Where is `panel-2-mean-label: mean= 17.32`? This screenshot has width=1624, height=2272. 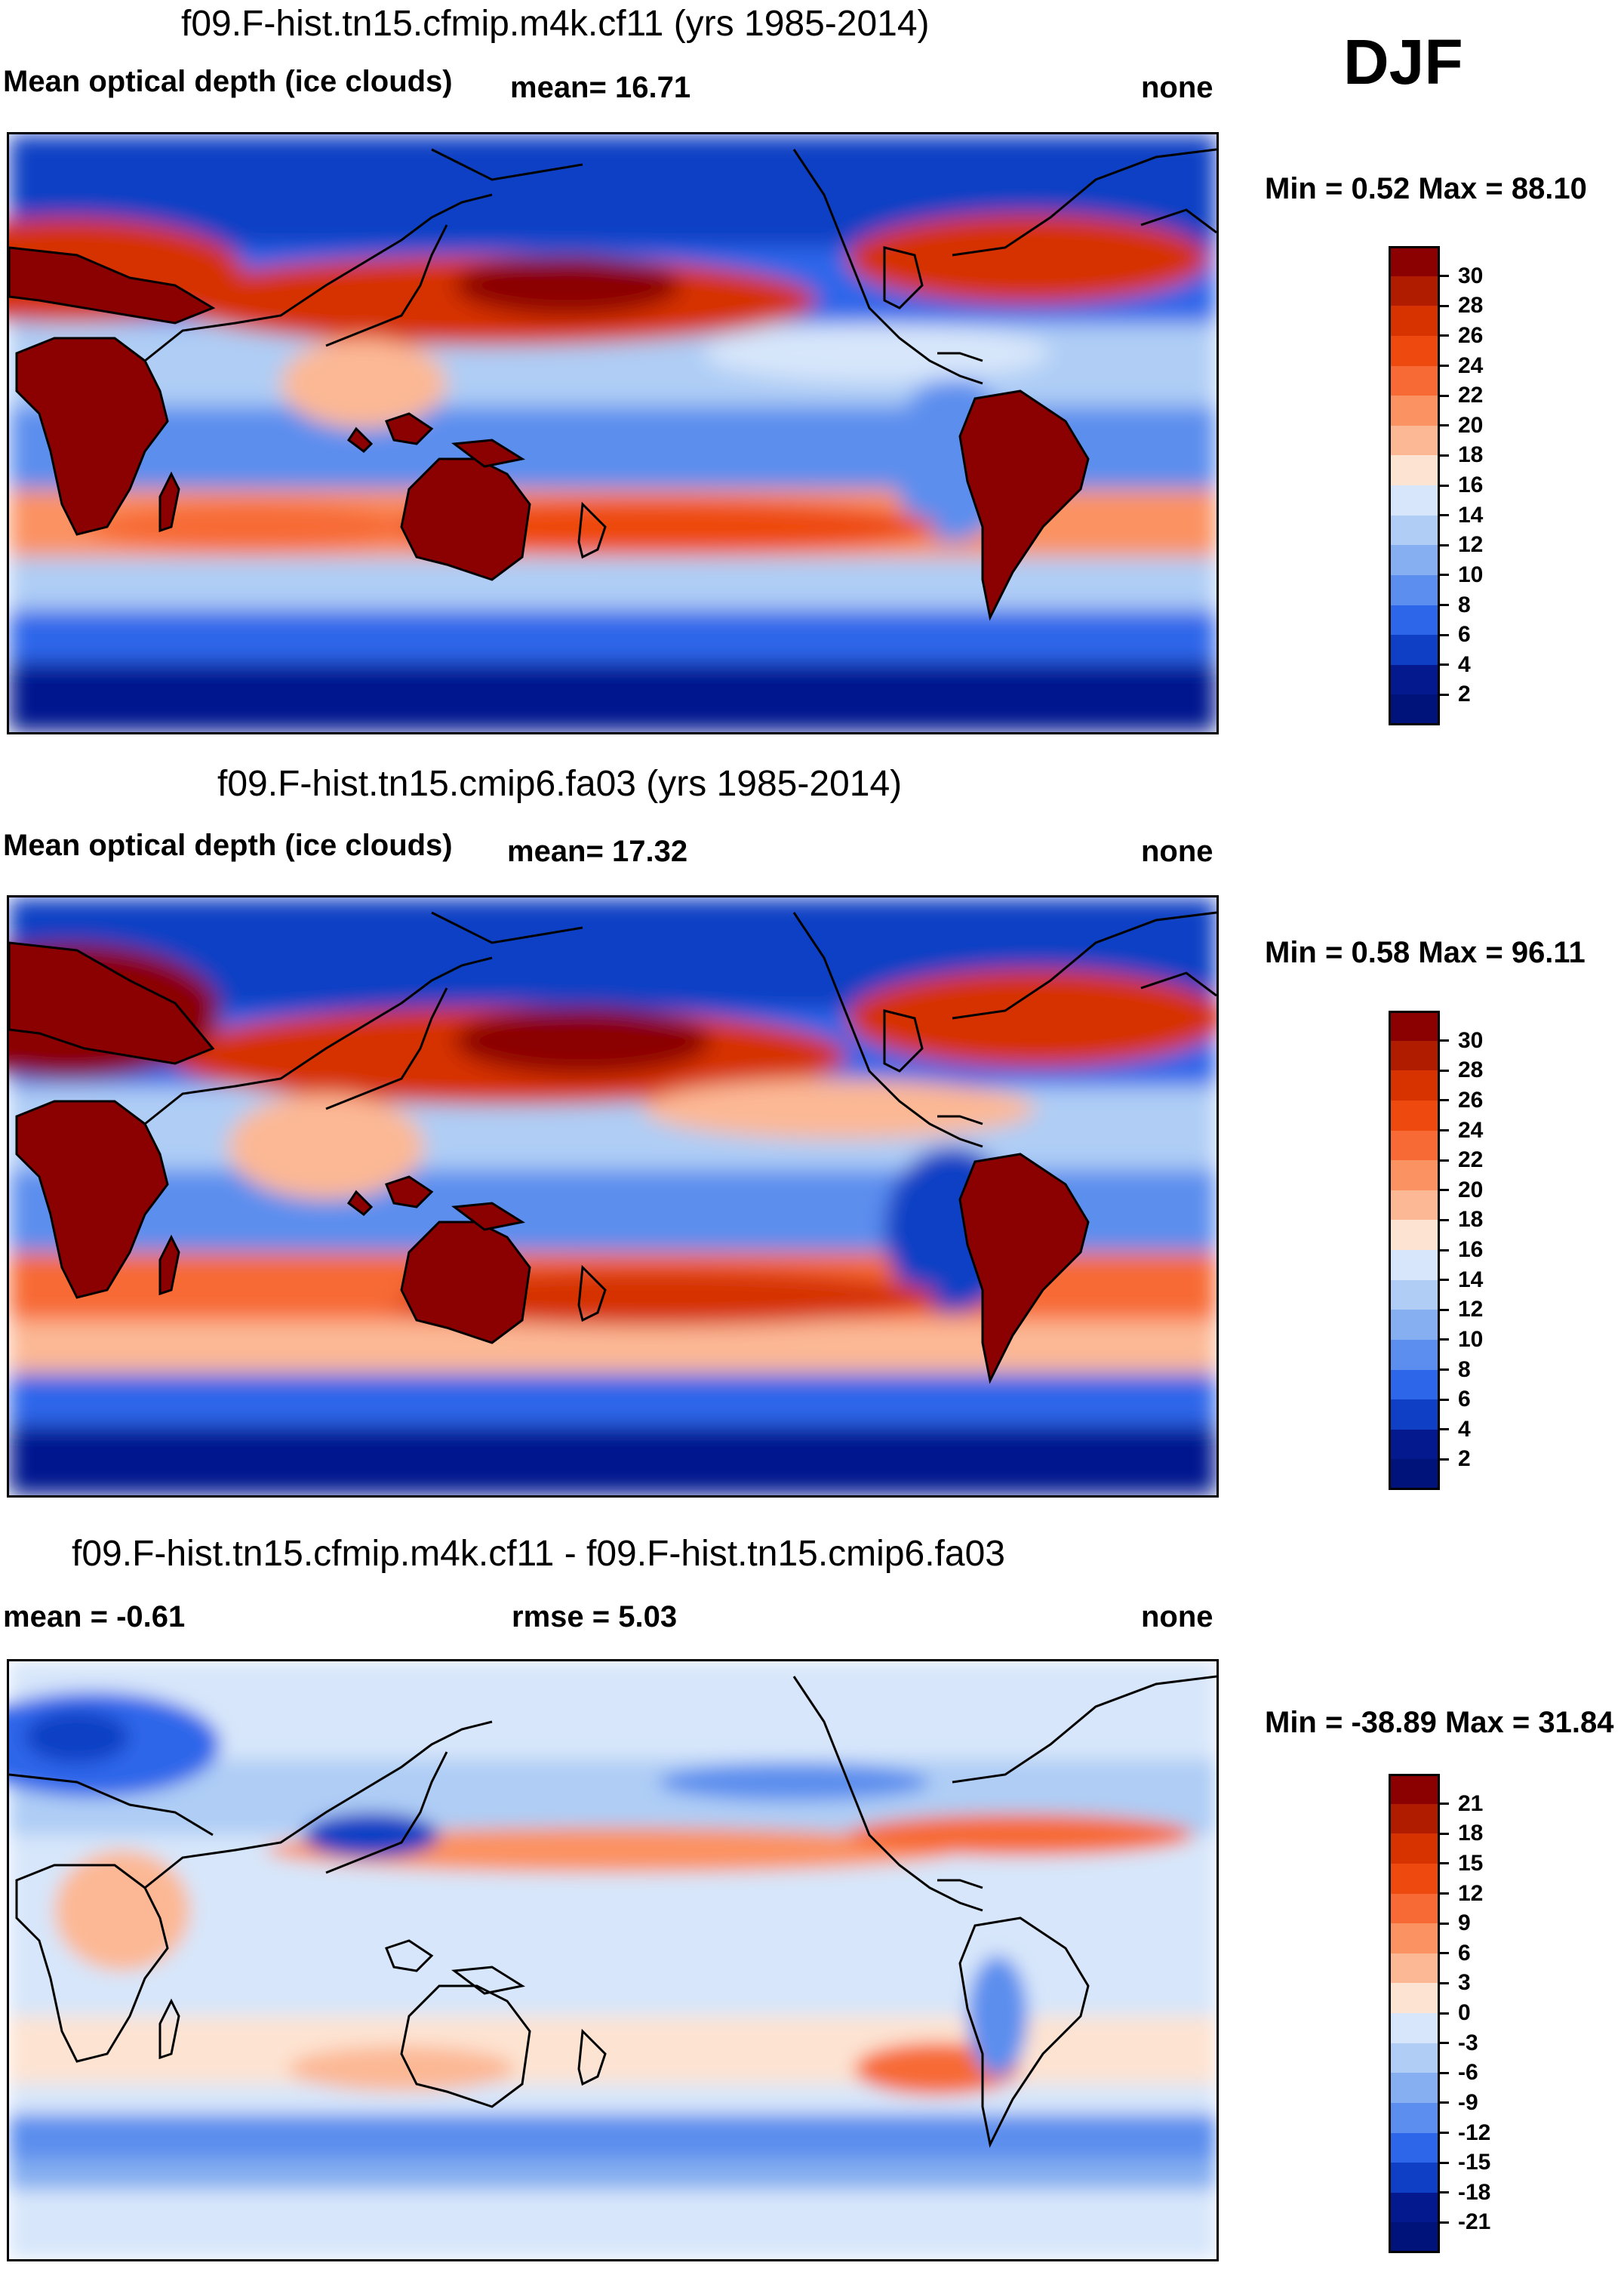 panel-2-mean-label: mean= 17.32 is located at coordinates (597, 851).